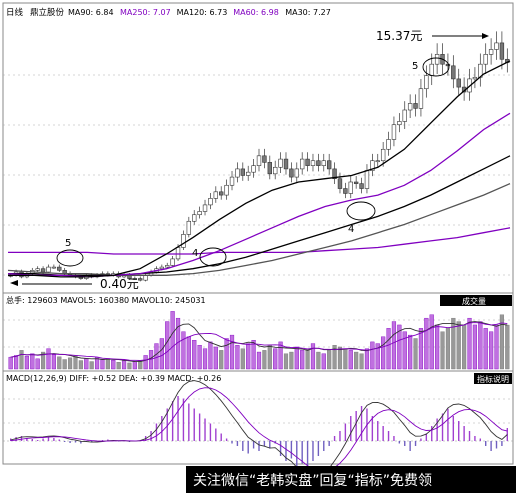 Image resolution: width=516 pixels, height=493 pixels. I want to click on volume-ma-lines, so click(259, 342).